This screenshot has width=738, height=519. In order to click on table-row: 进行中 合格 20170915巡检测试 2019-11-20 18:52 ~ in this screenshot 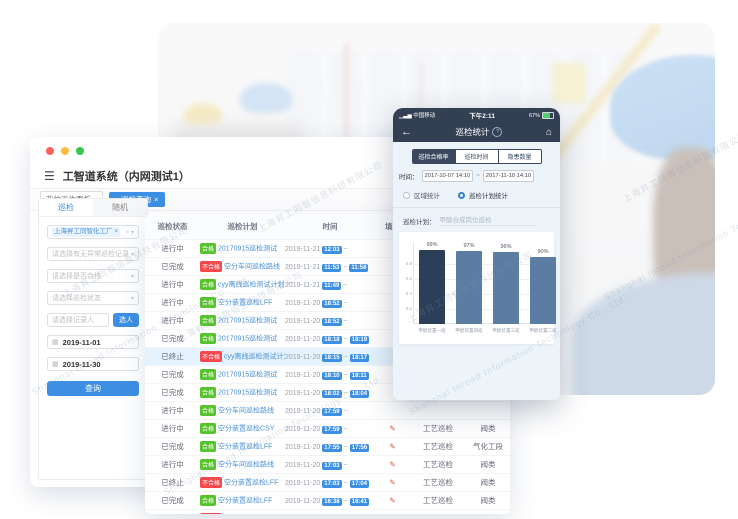, I will do `click(327, 320)`.